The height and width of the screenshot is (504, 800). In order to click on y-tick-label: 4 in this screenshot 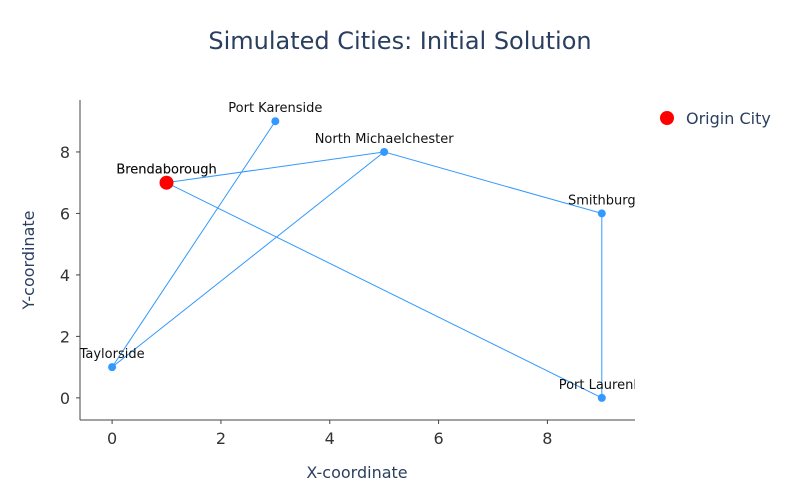, I will do `click(65, 275)`.